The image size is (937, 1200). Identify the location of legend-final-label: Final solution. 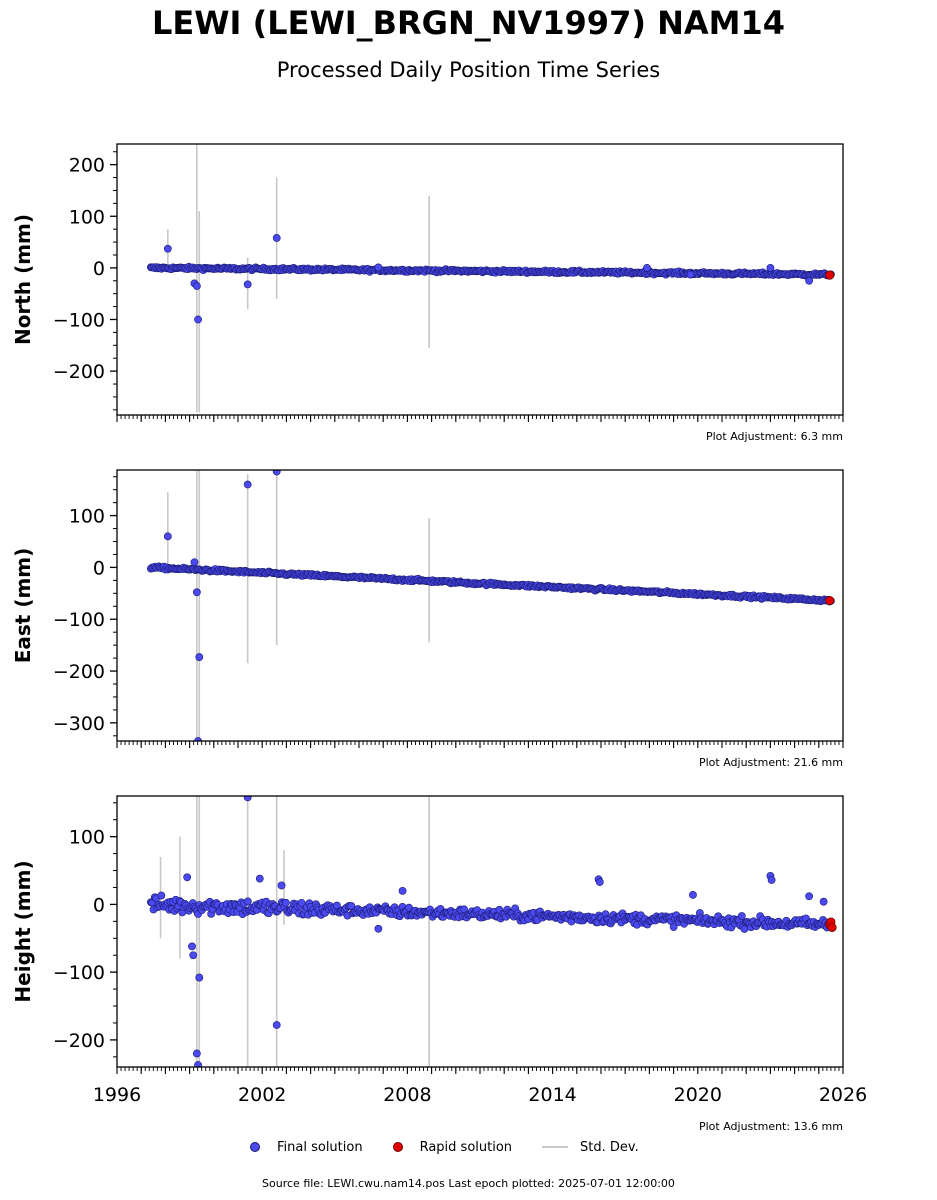
(320, 1147).